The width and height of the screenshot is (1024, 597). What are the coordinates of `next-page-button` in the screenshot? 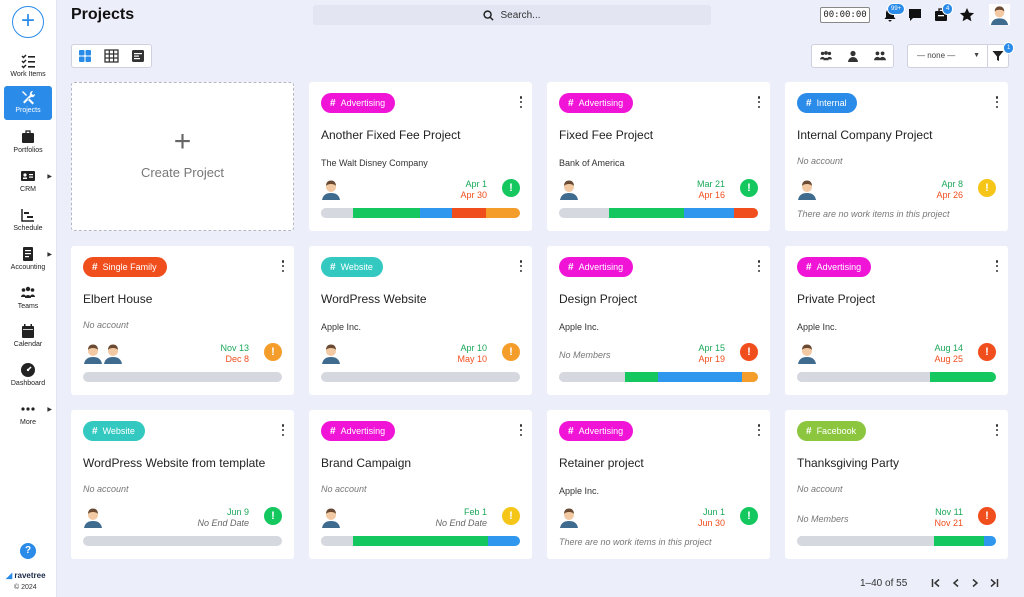 It's located at (975, 583).